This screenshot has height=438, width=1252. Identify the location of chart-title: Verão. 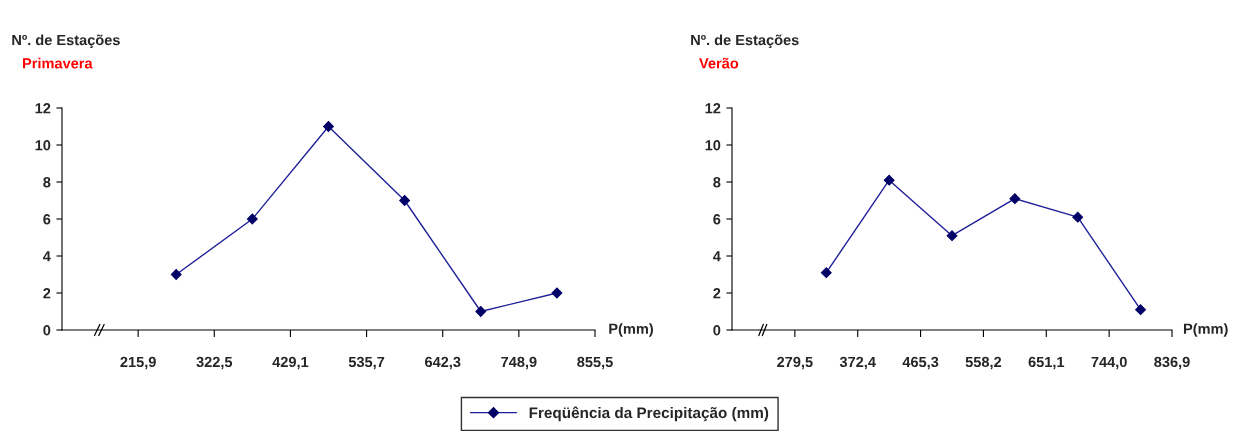
(719, 63).